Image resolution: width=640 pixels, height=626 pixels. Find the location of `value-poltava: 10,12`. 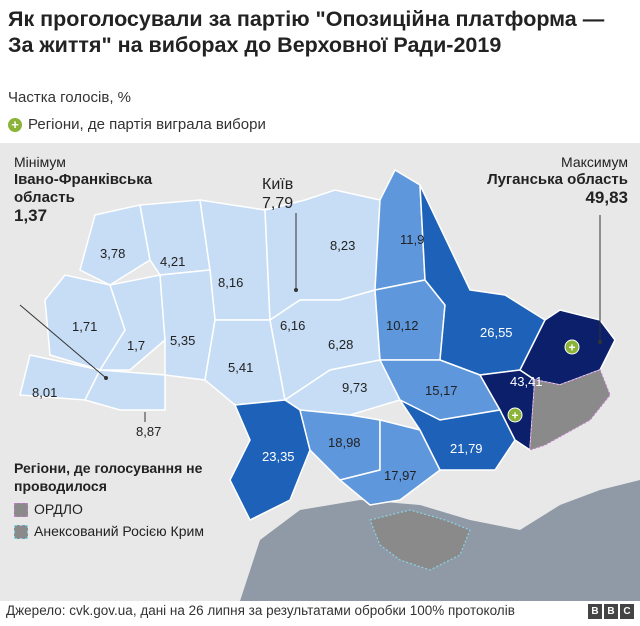

value-poltava: 10,12 is located at coordinates (402, 325).